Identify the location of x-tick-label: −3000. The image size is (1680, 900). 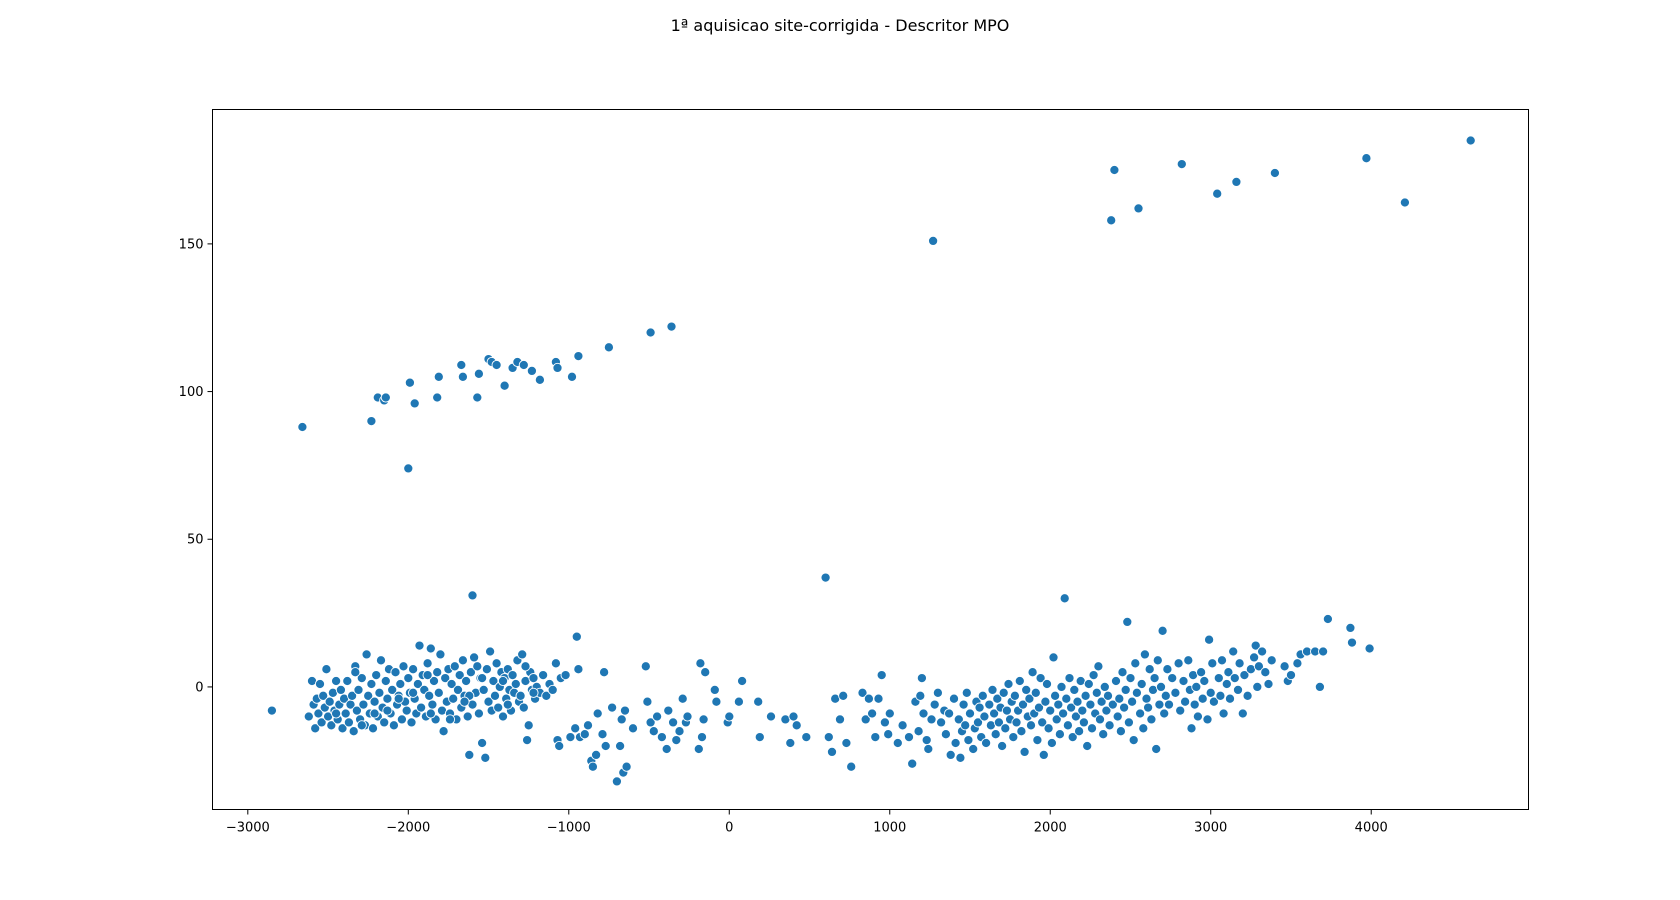
(248, 828).